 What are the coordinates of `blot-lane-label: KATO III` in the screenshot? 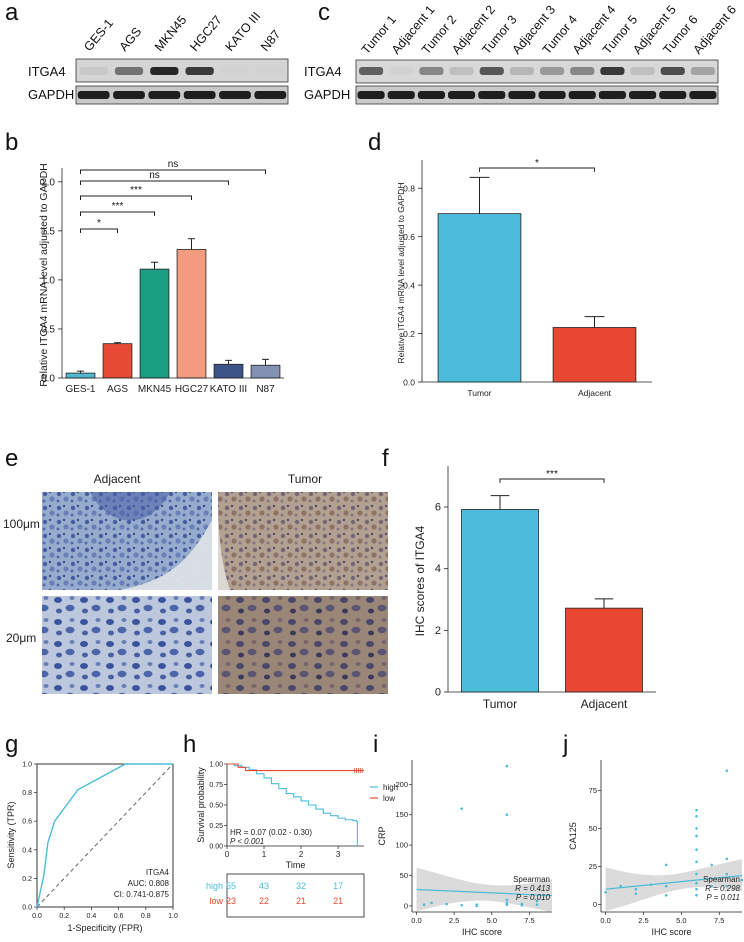 It's located at (243, 31).